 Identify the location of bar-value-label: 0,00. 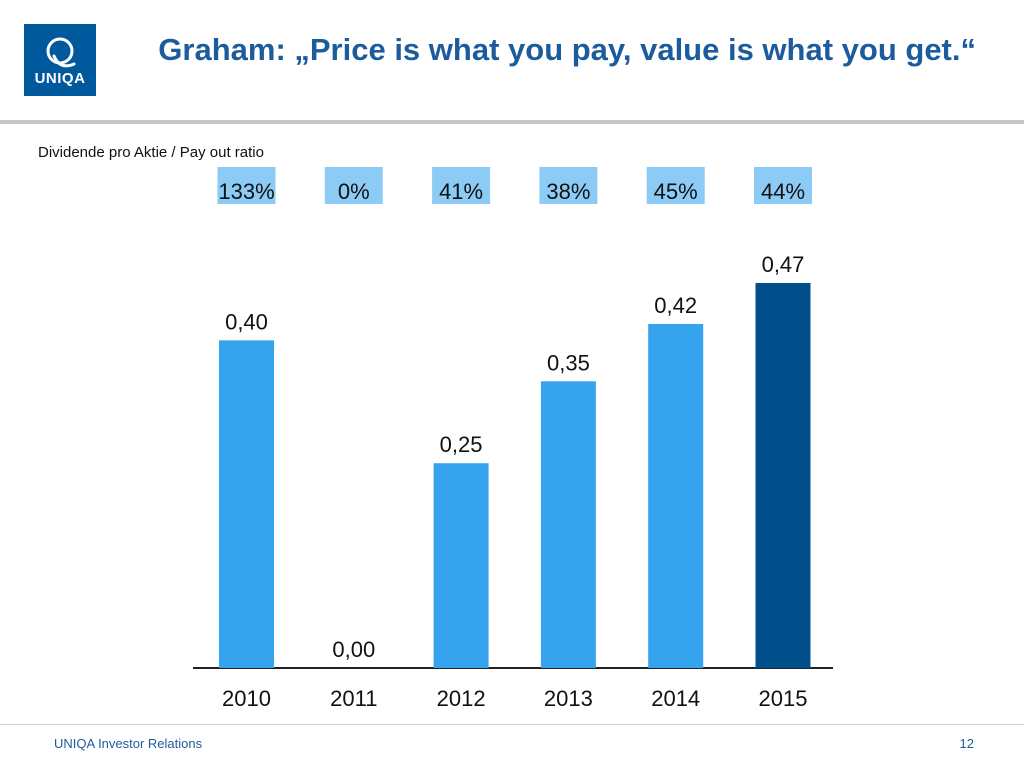
(353, 649).